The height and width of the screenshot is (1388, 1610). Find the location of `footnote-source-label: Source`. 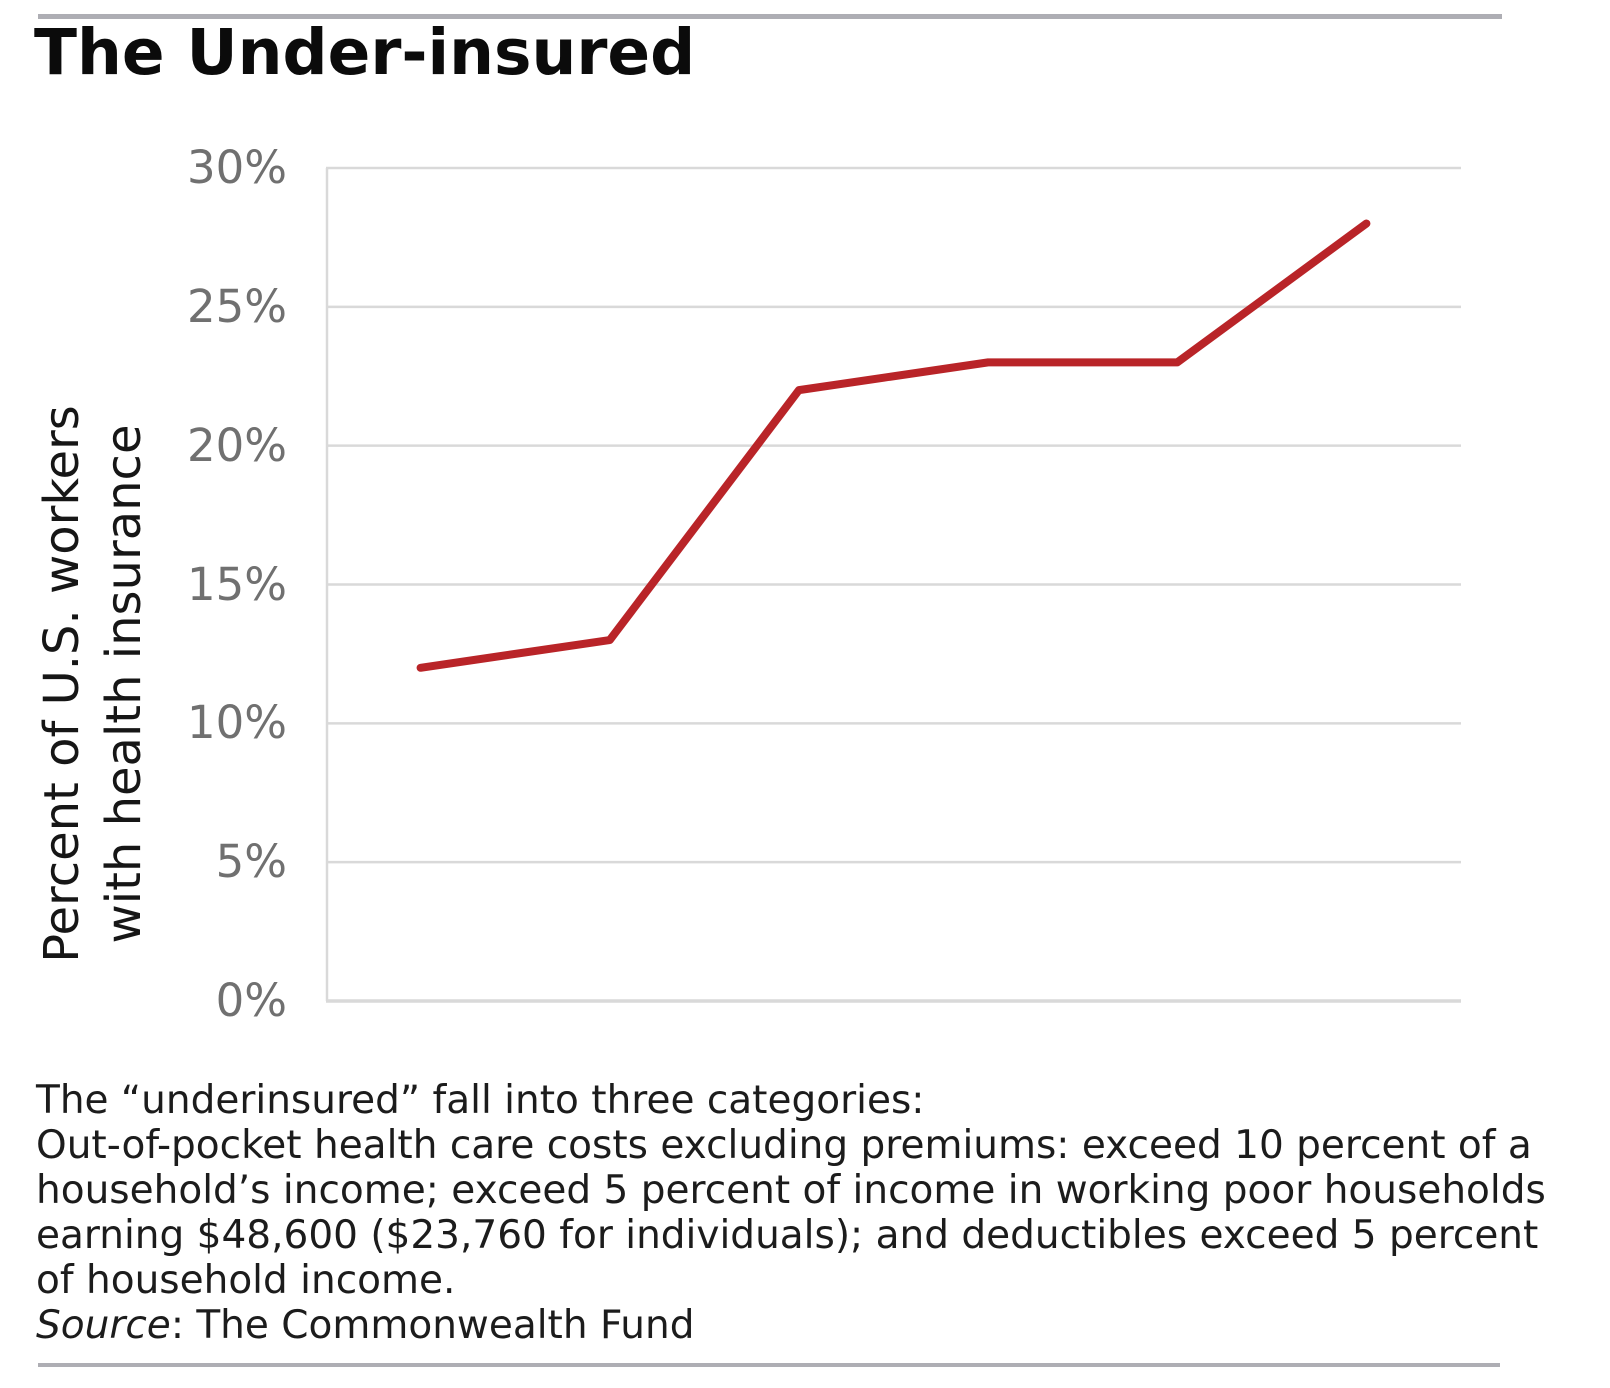

footnote-source-label: Source is located at coordinates (103, 1325).